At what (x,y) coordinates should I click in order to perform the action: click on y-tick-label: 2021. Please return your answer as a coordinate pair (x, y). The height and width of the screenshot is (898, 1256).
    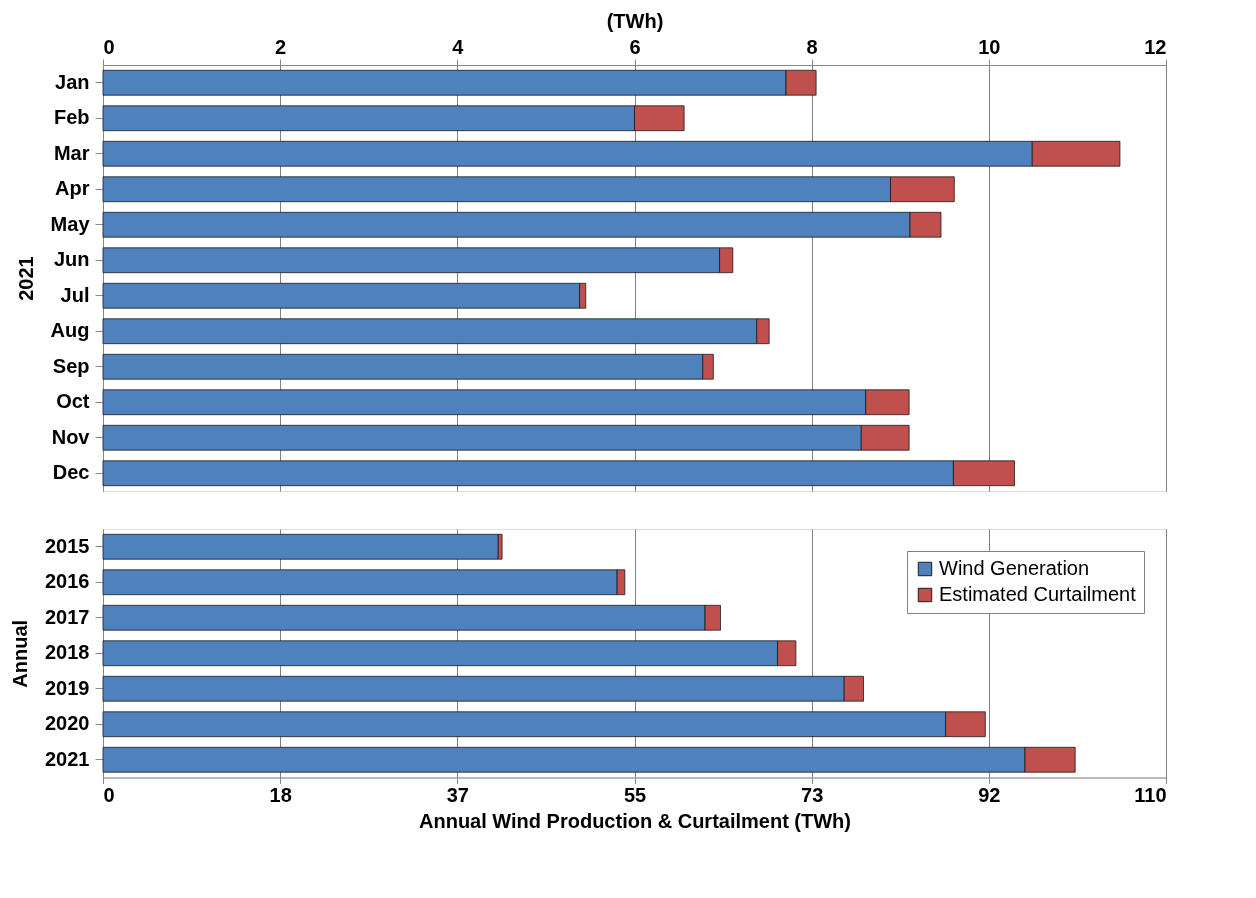
    Looking at the image, I should click on (67, 758).